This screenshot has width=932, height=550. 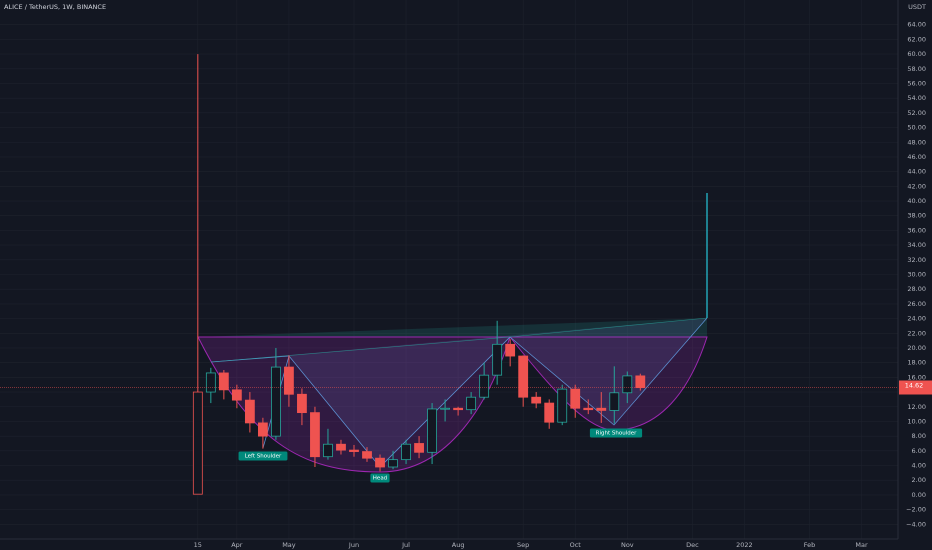 I want to click on price-scale, so click(x=915, y=275).